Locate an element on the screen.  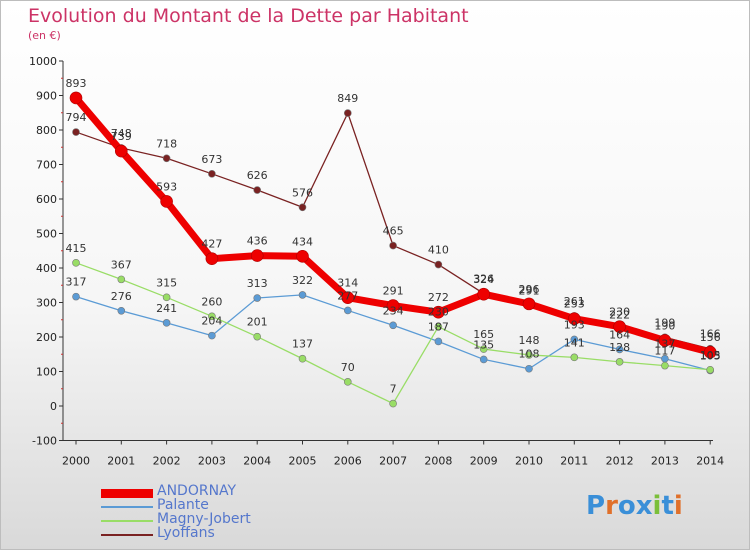
data-label-palante: 277 is located at coordinates (347, 295).